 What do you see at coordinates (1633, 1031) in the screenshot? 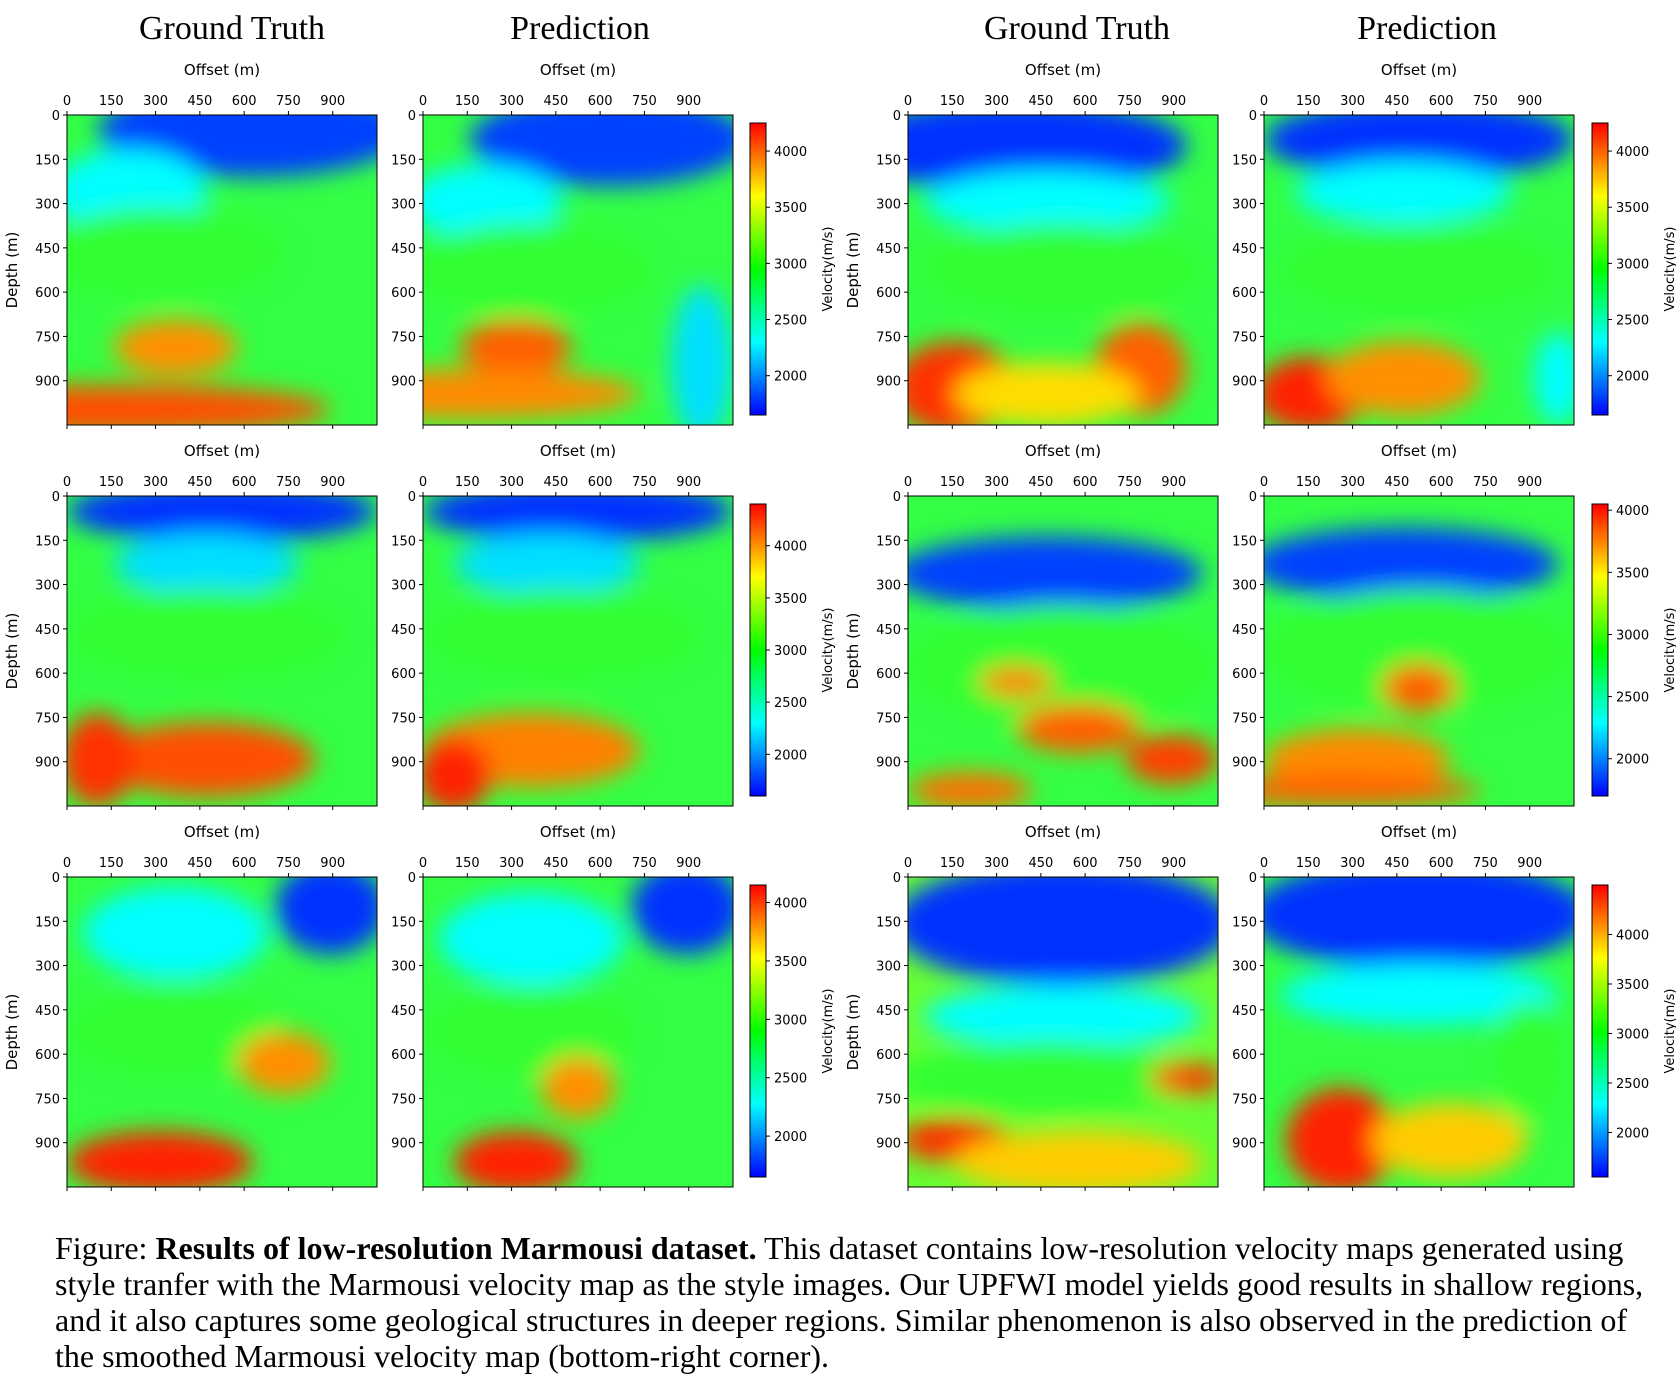
I see `colorbar-r3-p2: 2000 2500 3000 3500 4000 Velocity(m/s)` at bounding box center [1633, 1031].